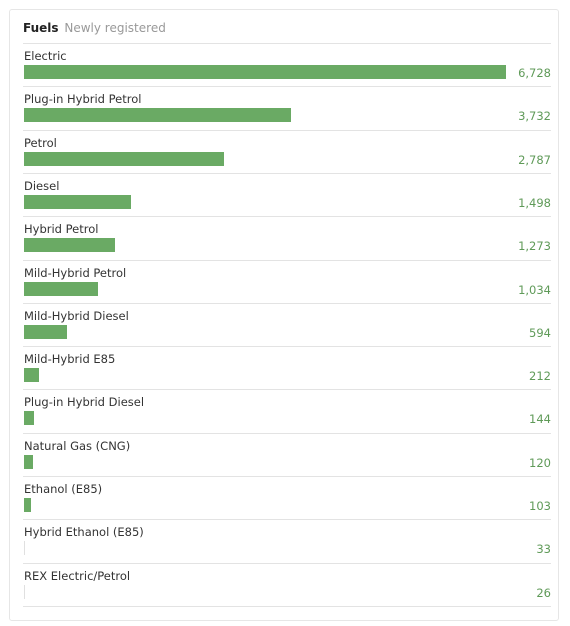 The width and height of the screenshot is (570, 626). What do you see at coordinates (63, 489) in the screenshot?
I see `bar-label: Ethanol (E85)` at bounding box center [63, 489].